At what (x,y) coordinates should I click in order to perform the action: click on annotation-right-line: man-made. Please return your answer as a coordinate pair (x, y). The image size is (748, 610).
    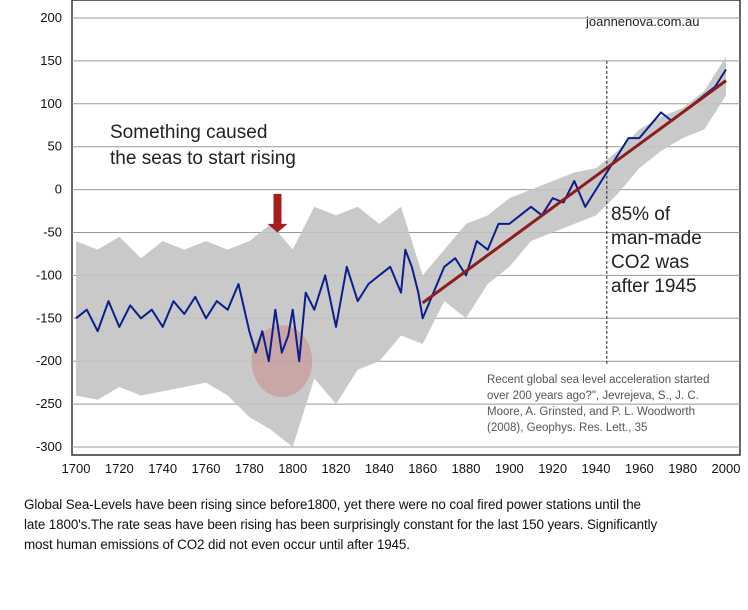
    Looking at the image, I should click on (656, 238).